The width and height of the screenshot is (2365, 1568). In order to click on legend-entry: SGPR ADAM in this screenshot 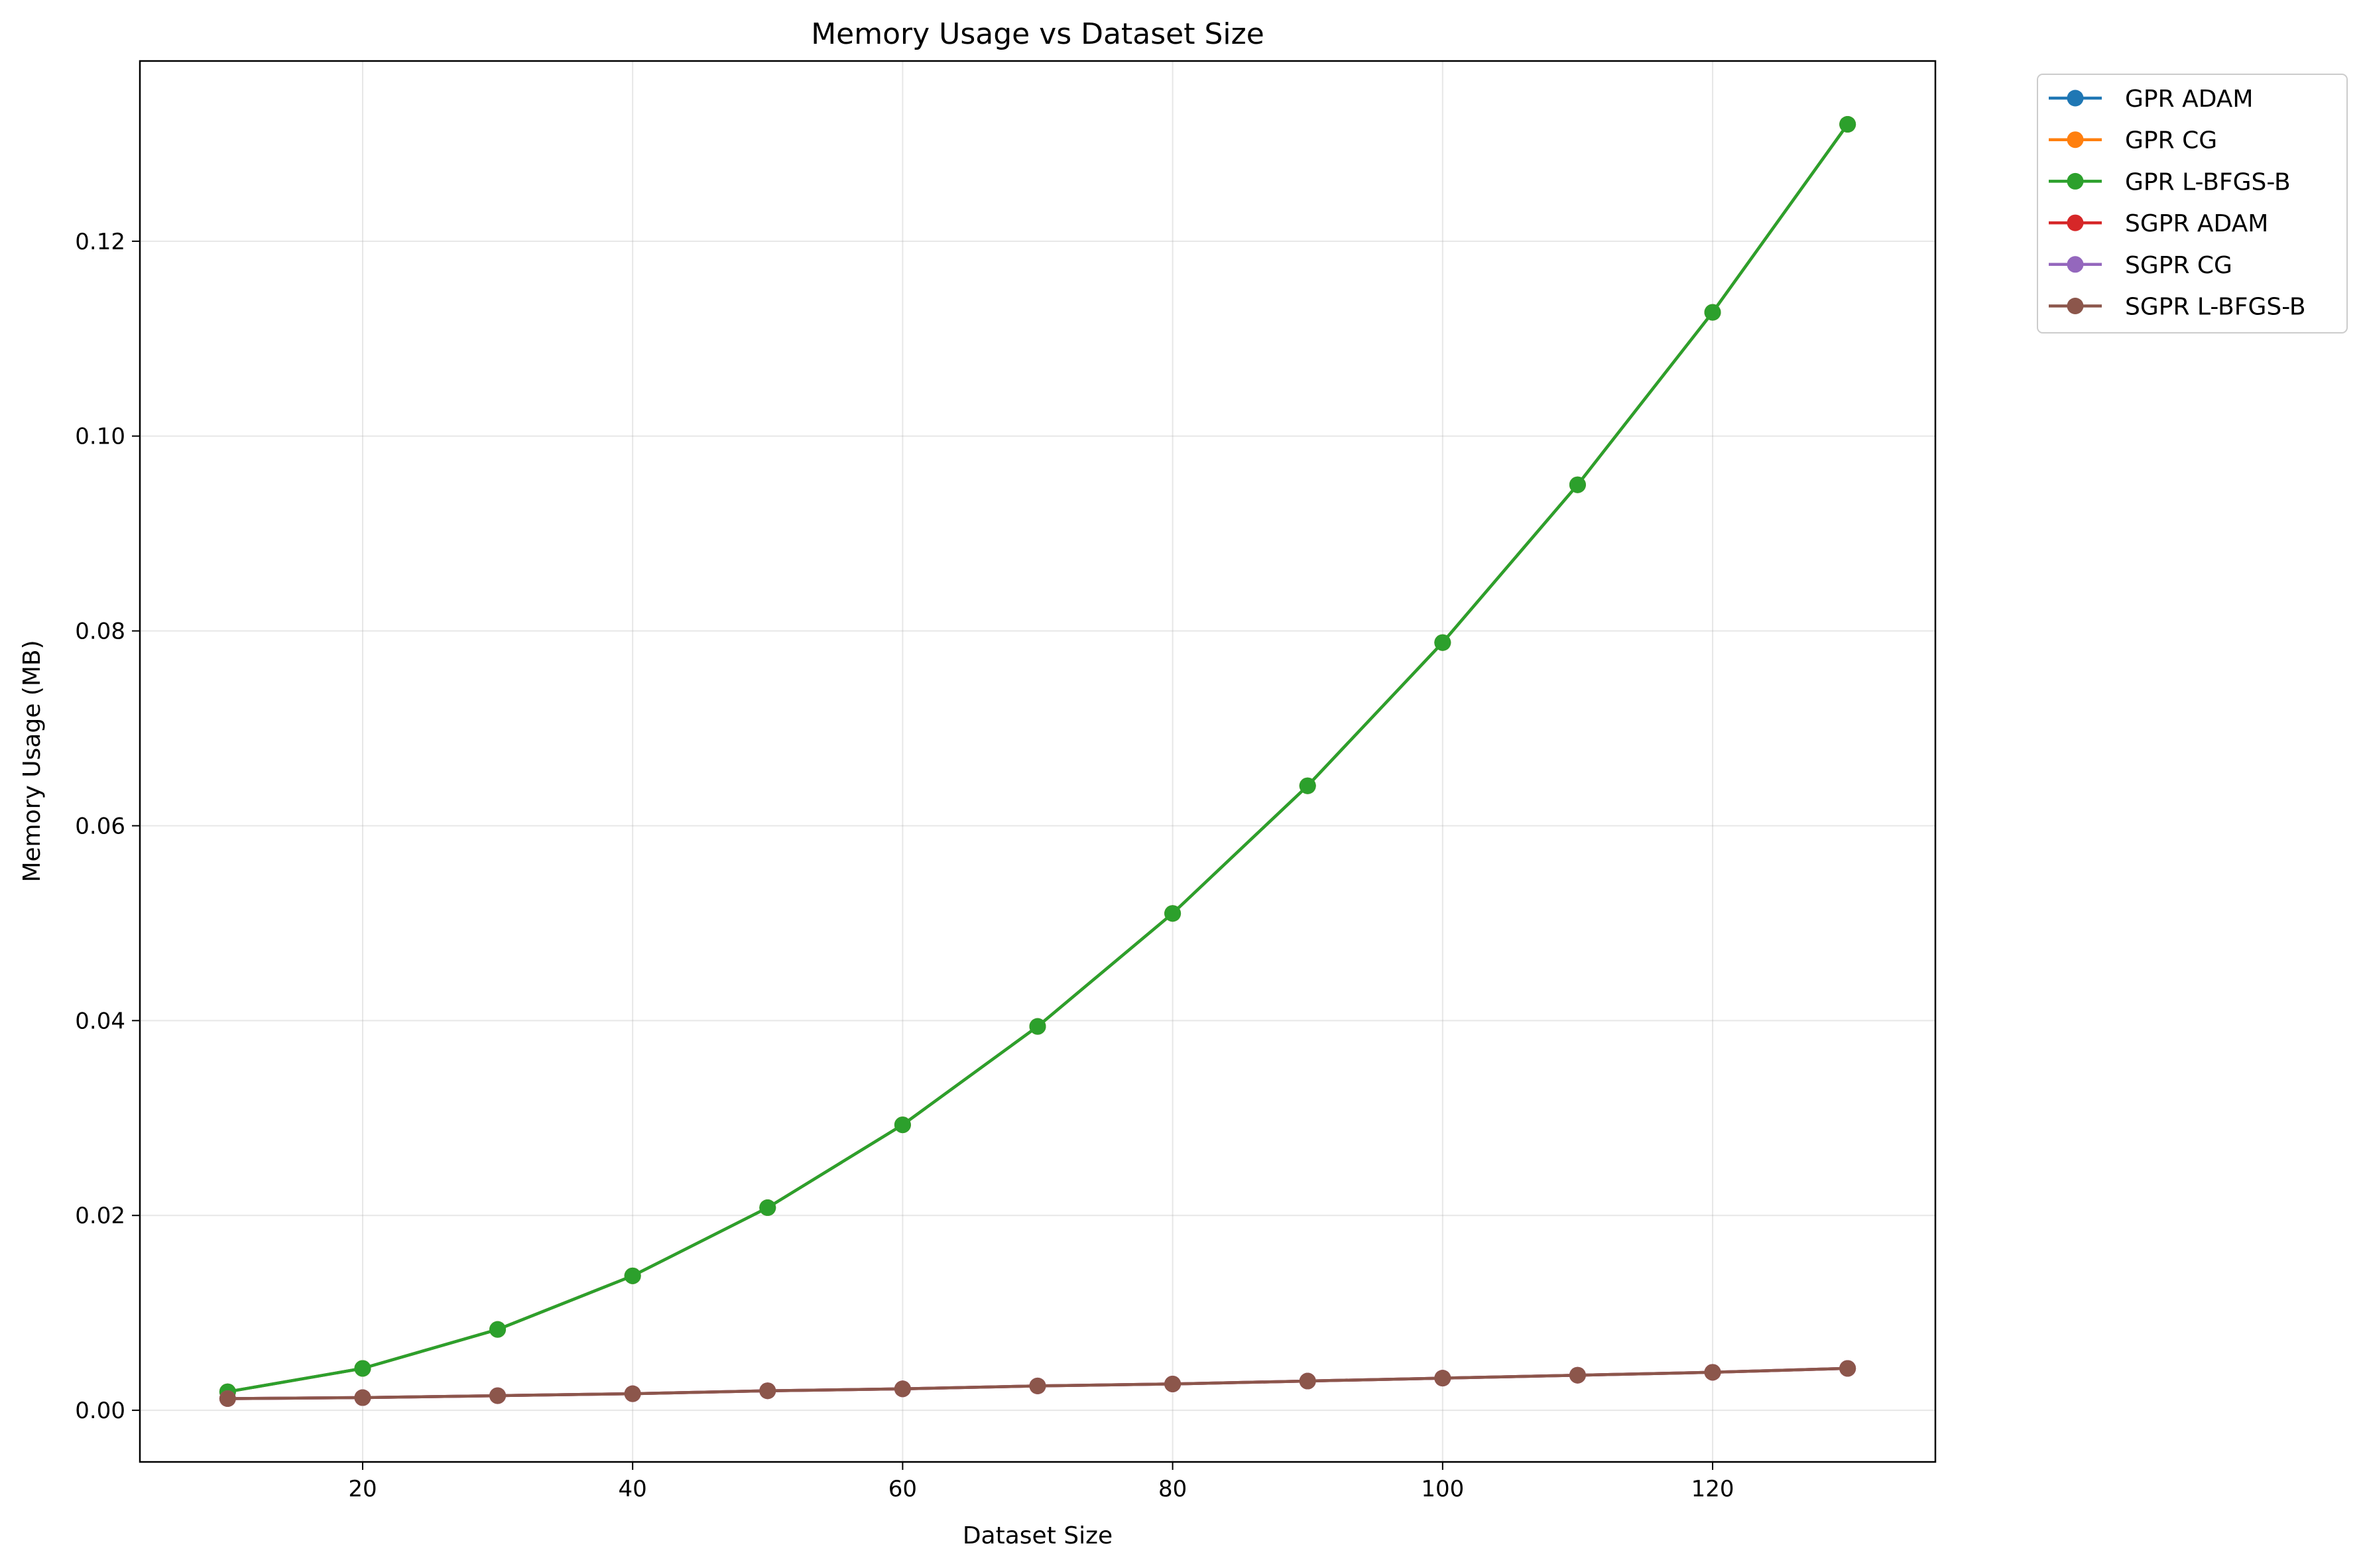, I will do `click(2158, 223)`.